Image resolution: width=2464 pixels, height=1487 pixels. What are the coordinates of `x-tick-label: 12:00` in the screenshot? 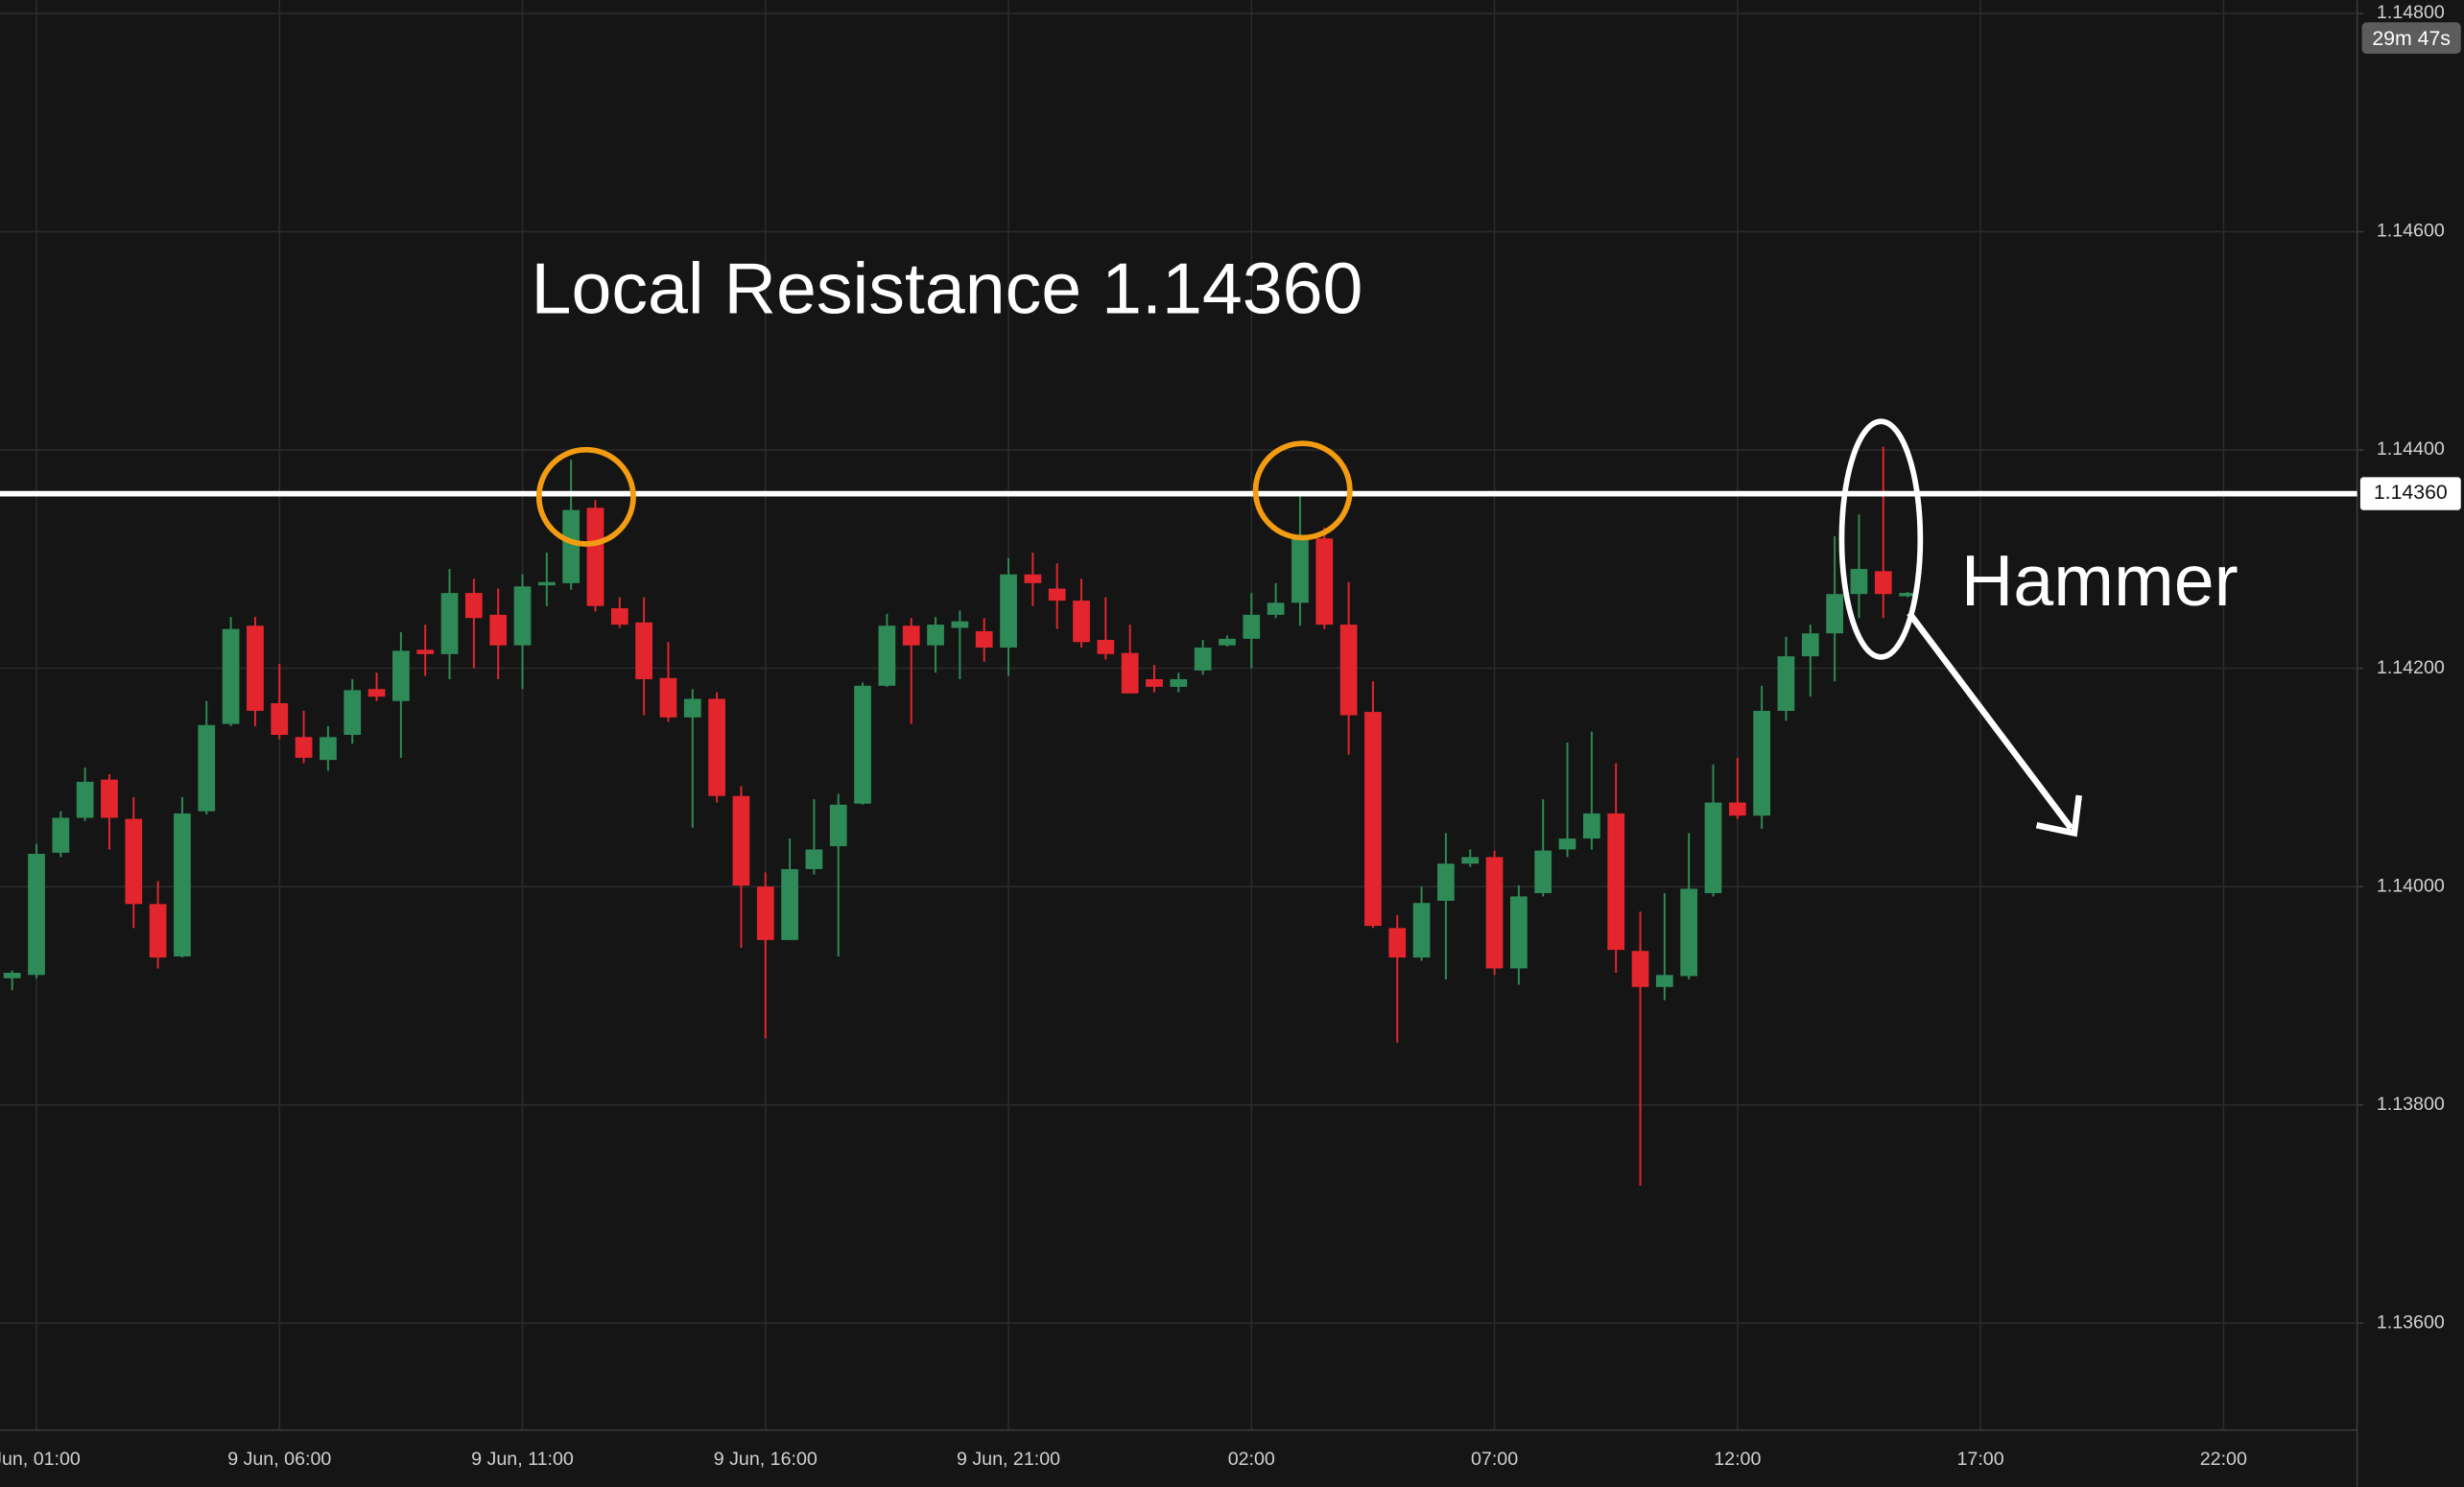 It's located at (1737, 1459).